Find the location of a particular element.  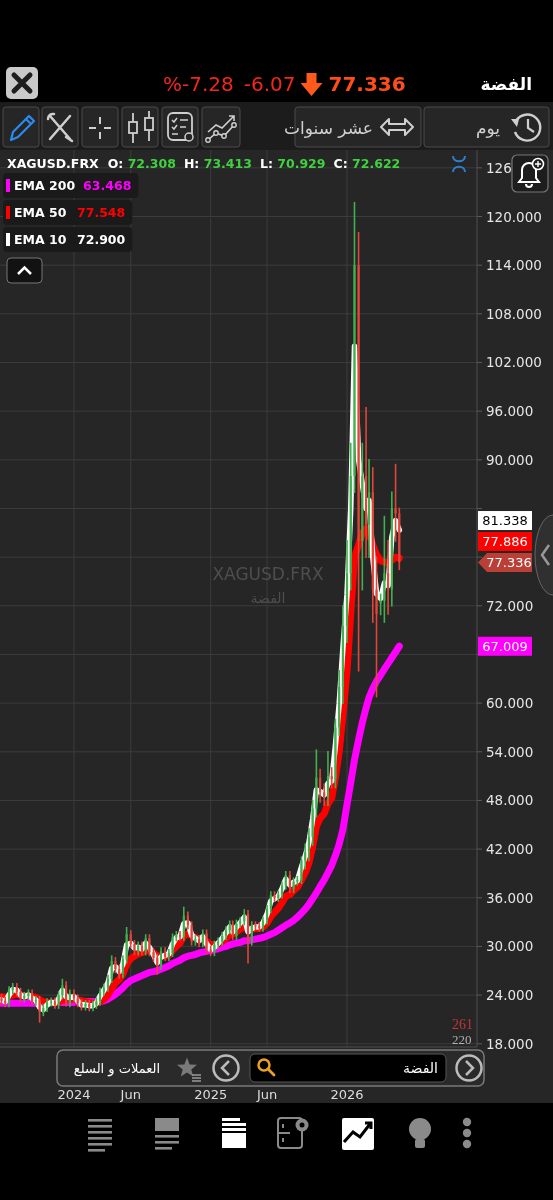

y-tick-label: 114.000 is located at coordinates (514, 265).